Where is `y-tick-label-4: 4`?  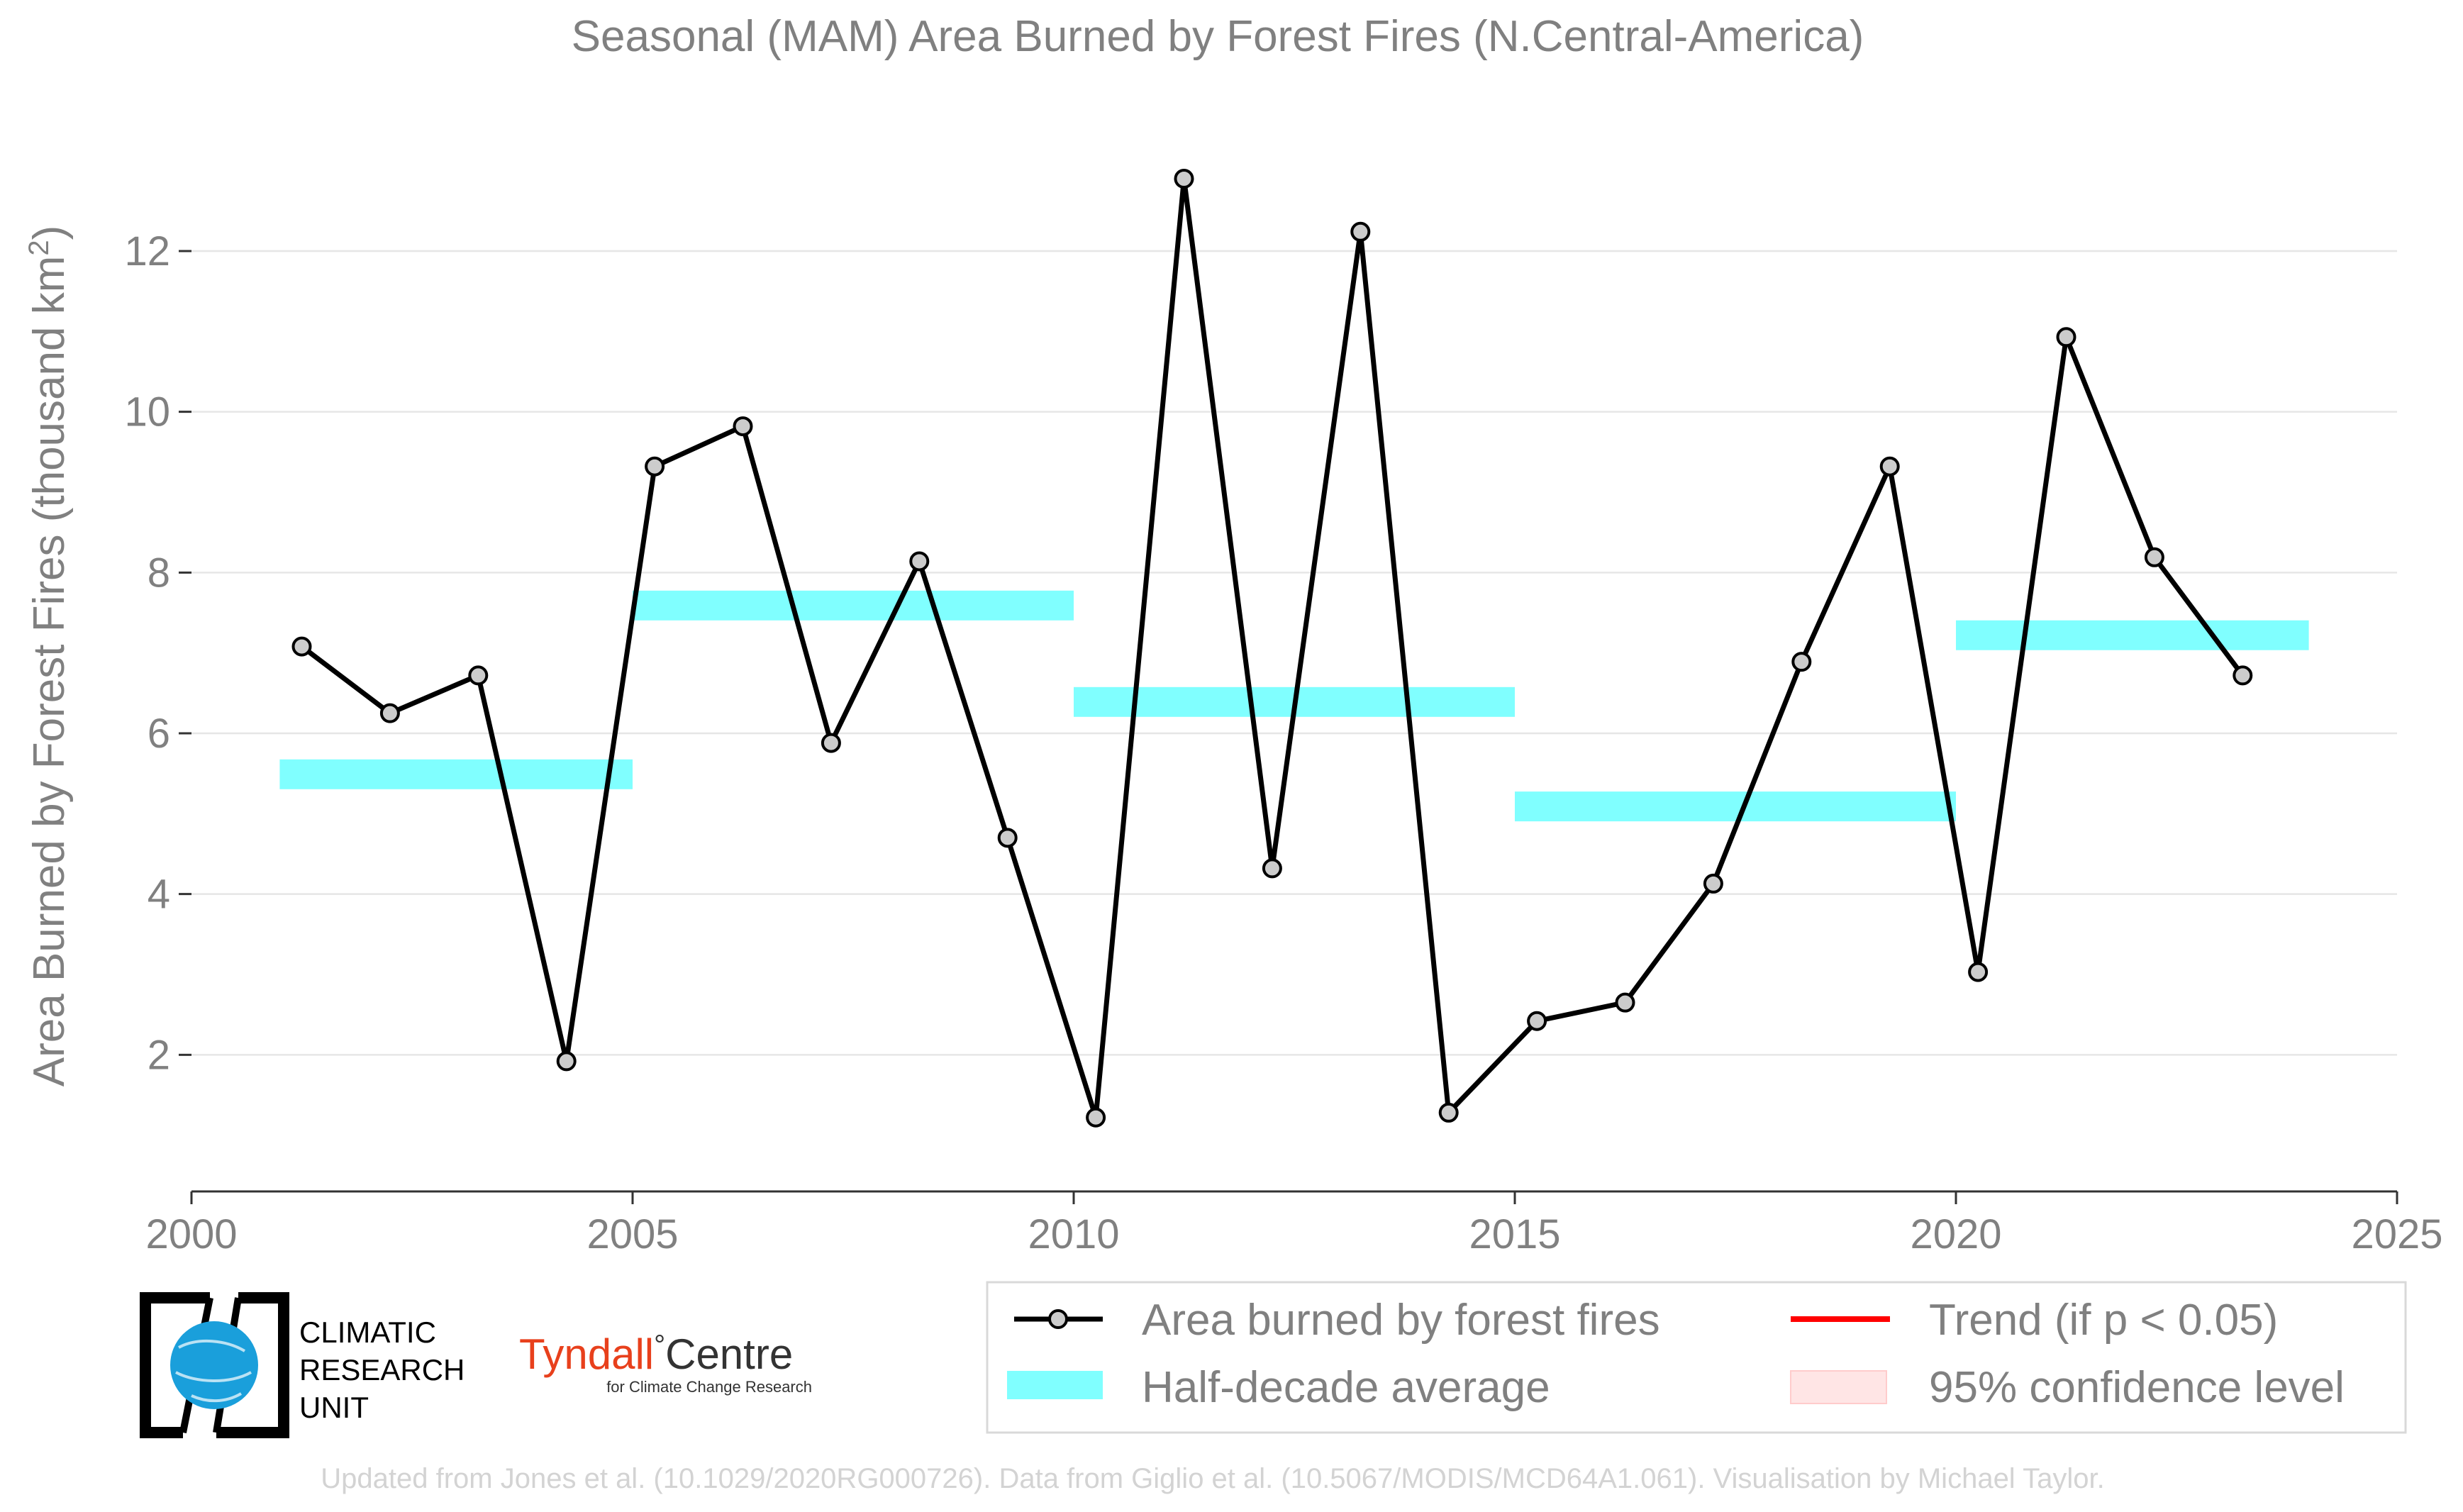
y-tick-label-4: 4 is located at coordinates (159, 895).